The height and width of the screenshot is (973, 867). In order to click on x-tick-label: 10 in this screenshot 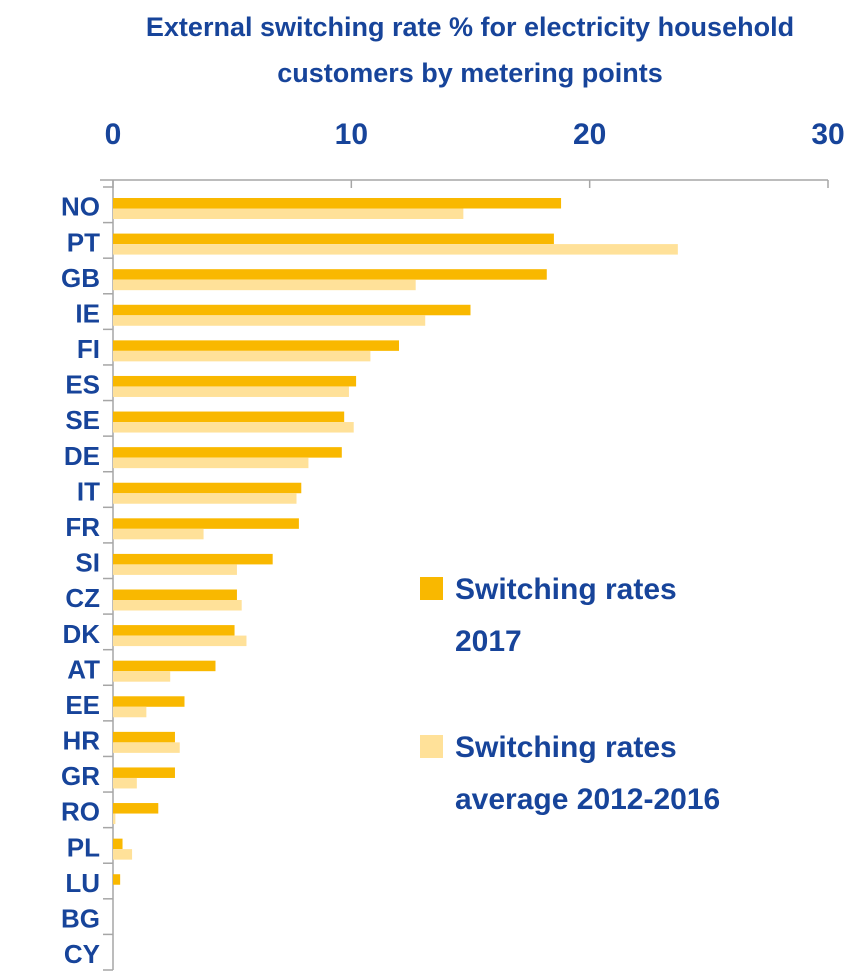, I will do `click(351, 134)`.